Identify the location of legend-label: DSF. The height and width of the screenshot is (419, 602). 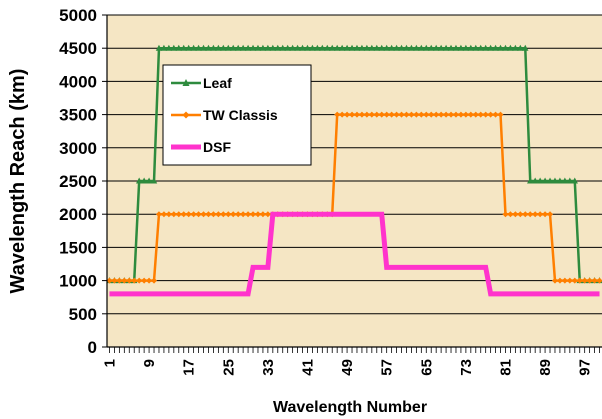
(217, 147).